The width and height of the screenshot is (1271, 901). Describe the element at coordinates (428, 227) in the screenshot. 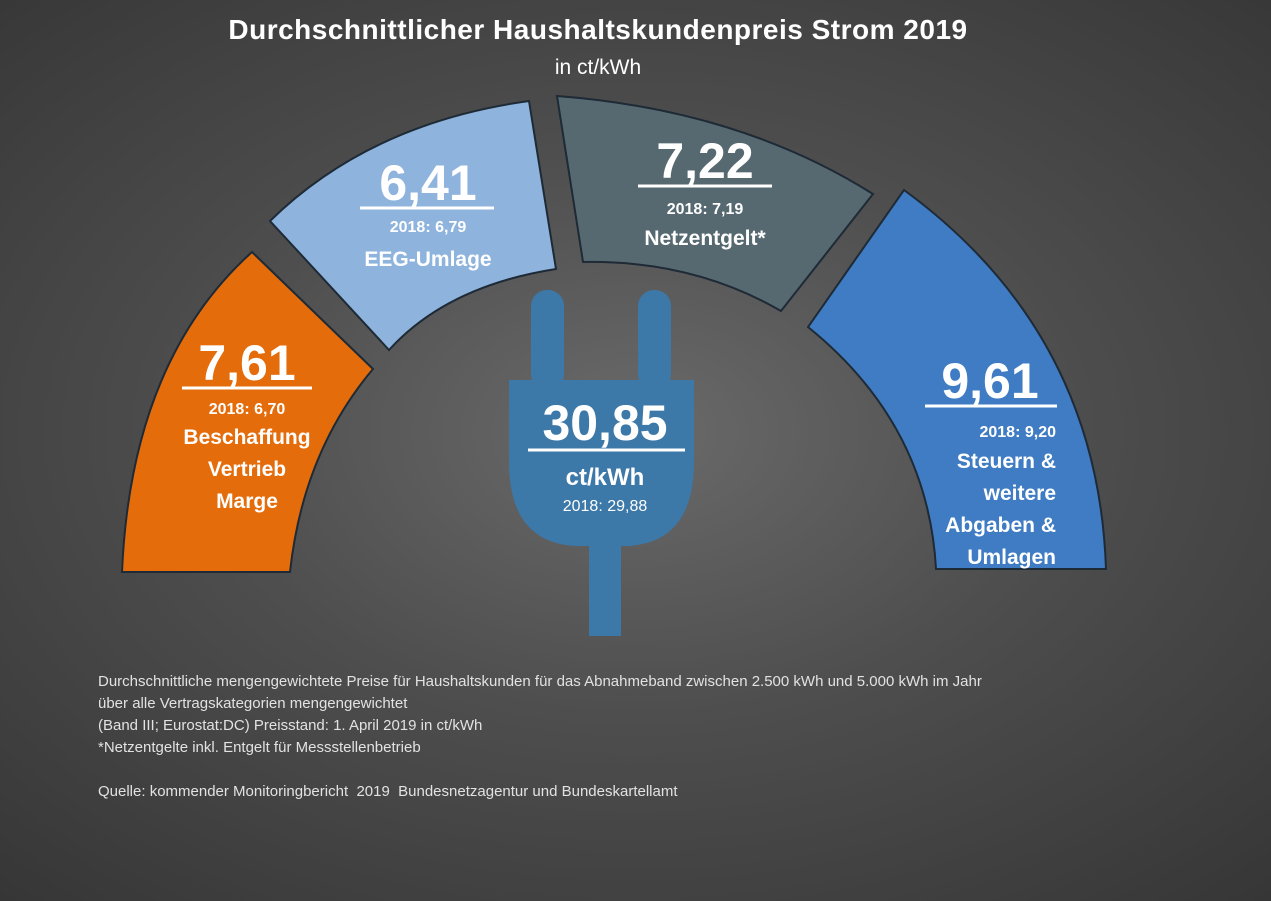

I see `segment-2-previous: 2018: 6,79` at that location.